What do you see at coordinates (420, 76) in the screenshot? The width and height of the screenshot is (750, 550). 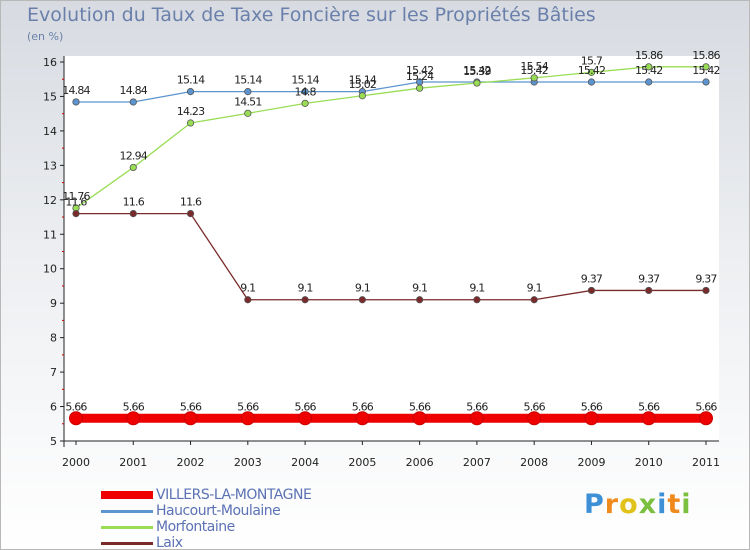 I see `data-label: 15.24` at bounding box center [420, 76].